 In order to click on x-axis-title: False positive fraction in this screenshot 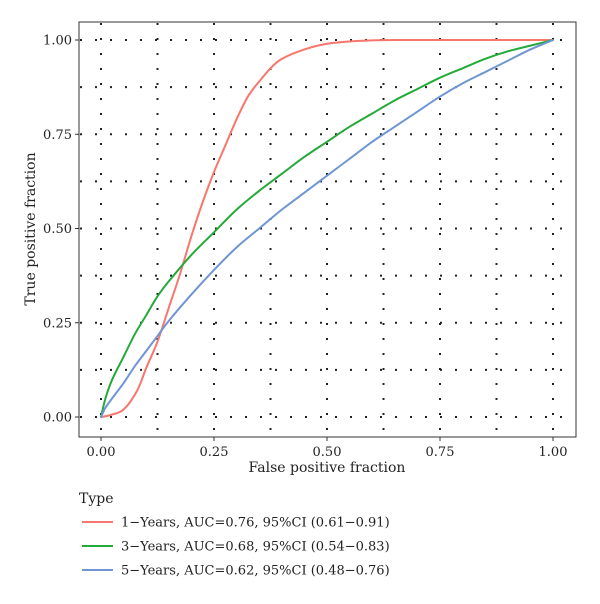, I will do `click(327, 468)`.